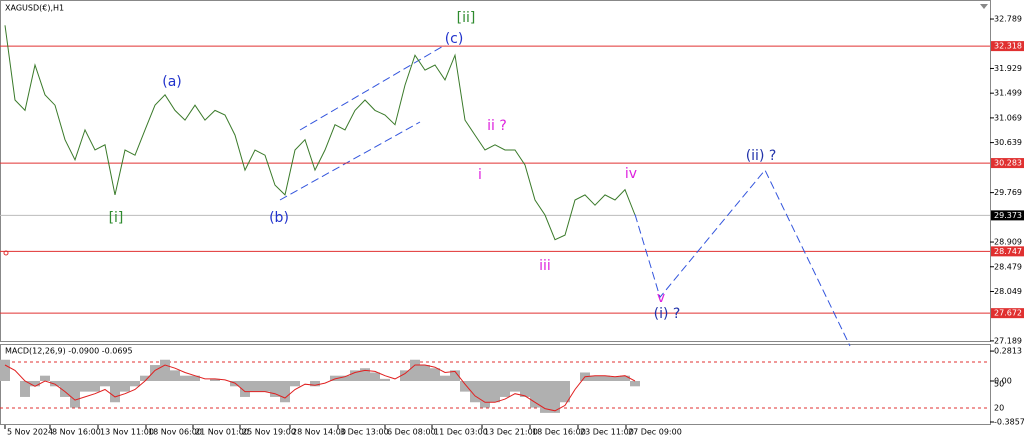  What do you see at coordinates (1008, 142) in the screenshot?
I see `y-tick-label: 30.639` at bounding box center [1008, 142].